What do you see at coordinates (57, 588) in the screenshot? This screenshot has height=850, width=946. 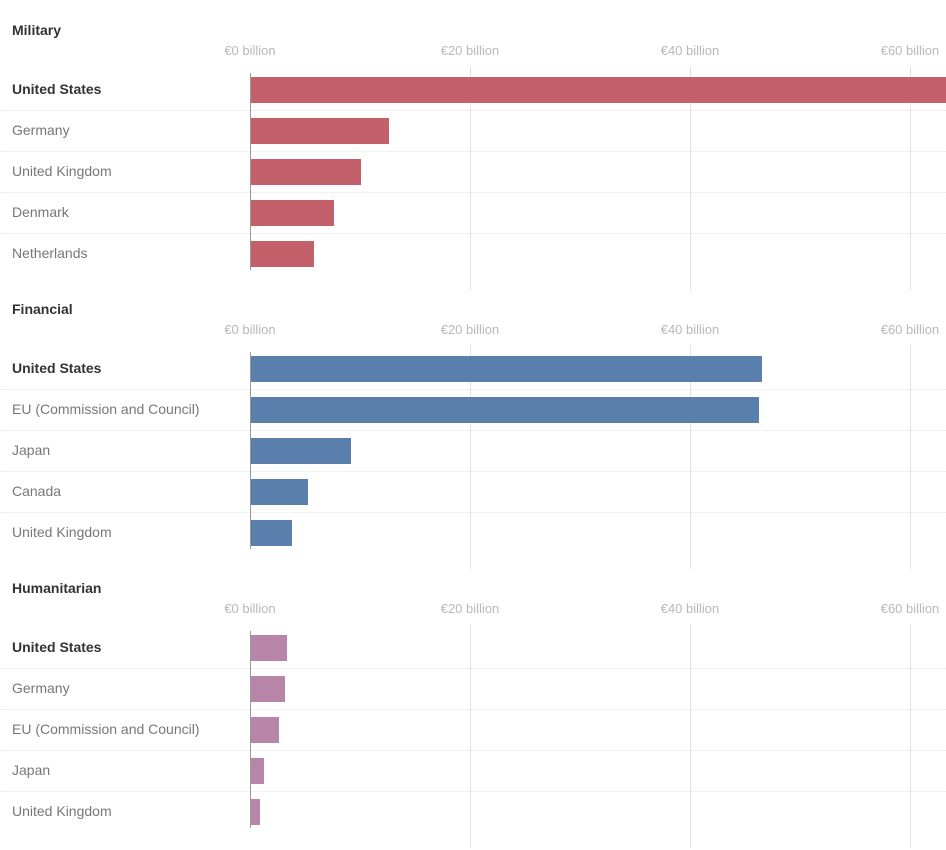 I see `panel-title: Humanitarian` at bounding box center [57, 588].